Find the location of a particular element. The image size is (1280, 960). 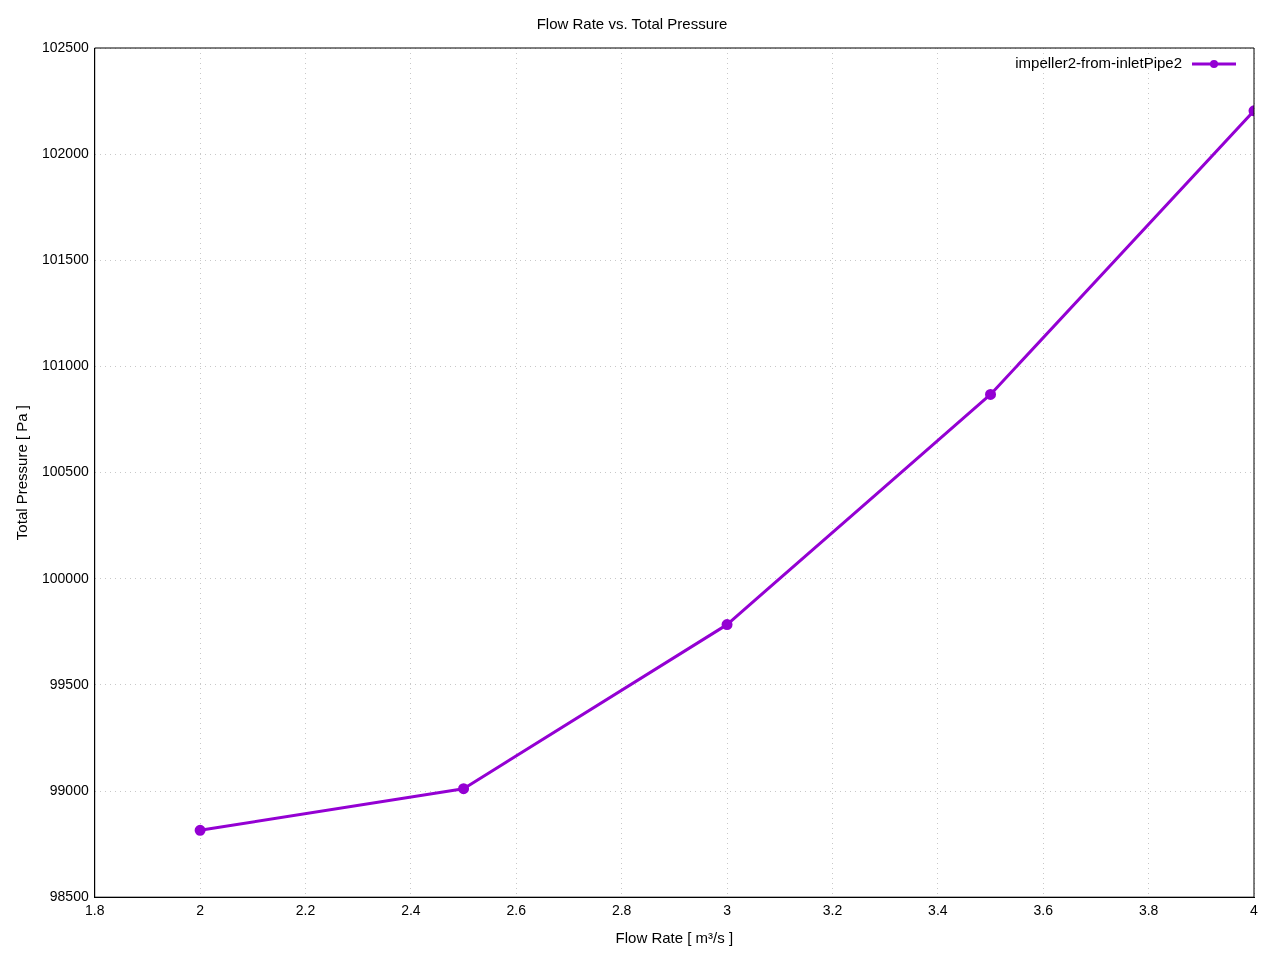

x-tick-label: 1.8 is located at coordinates (94, 910).